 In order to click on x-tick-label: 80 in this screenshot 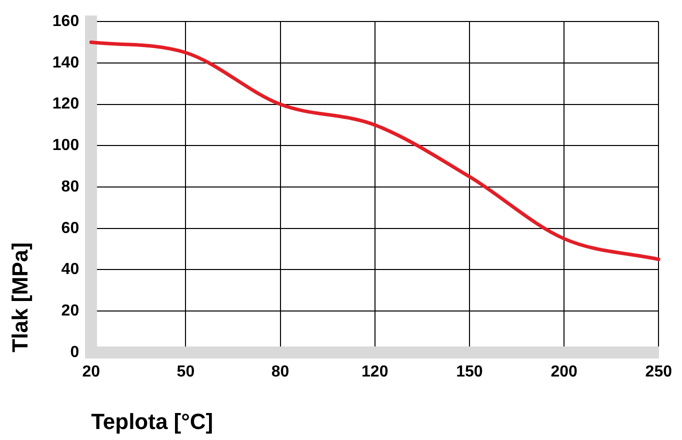, I will do `click(280, 371)`.